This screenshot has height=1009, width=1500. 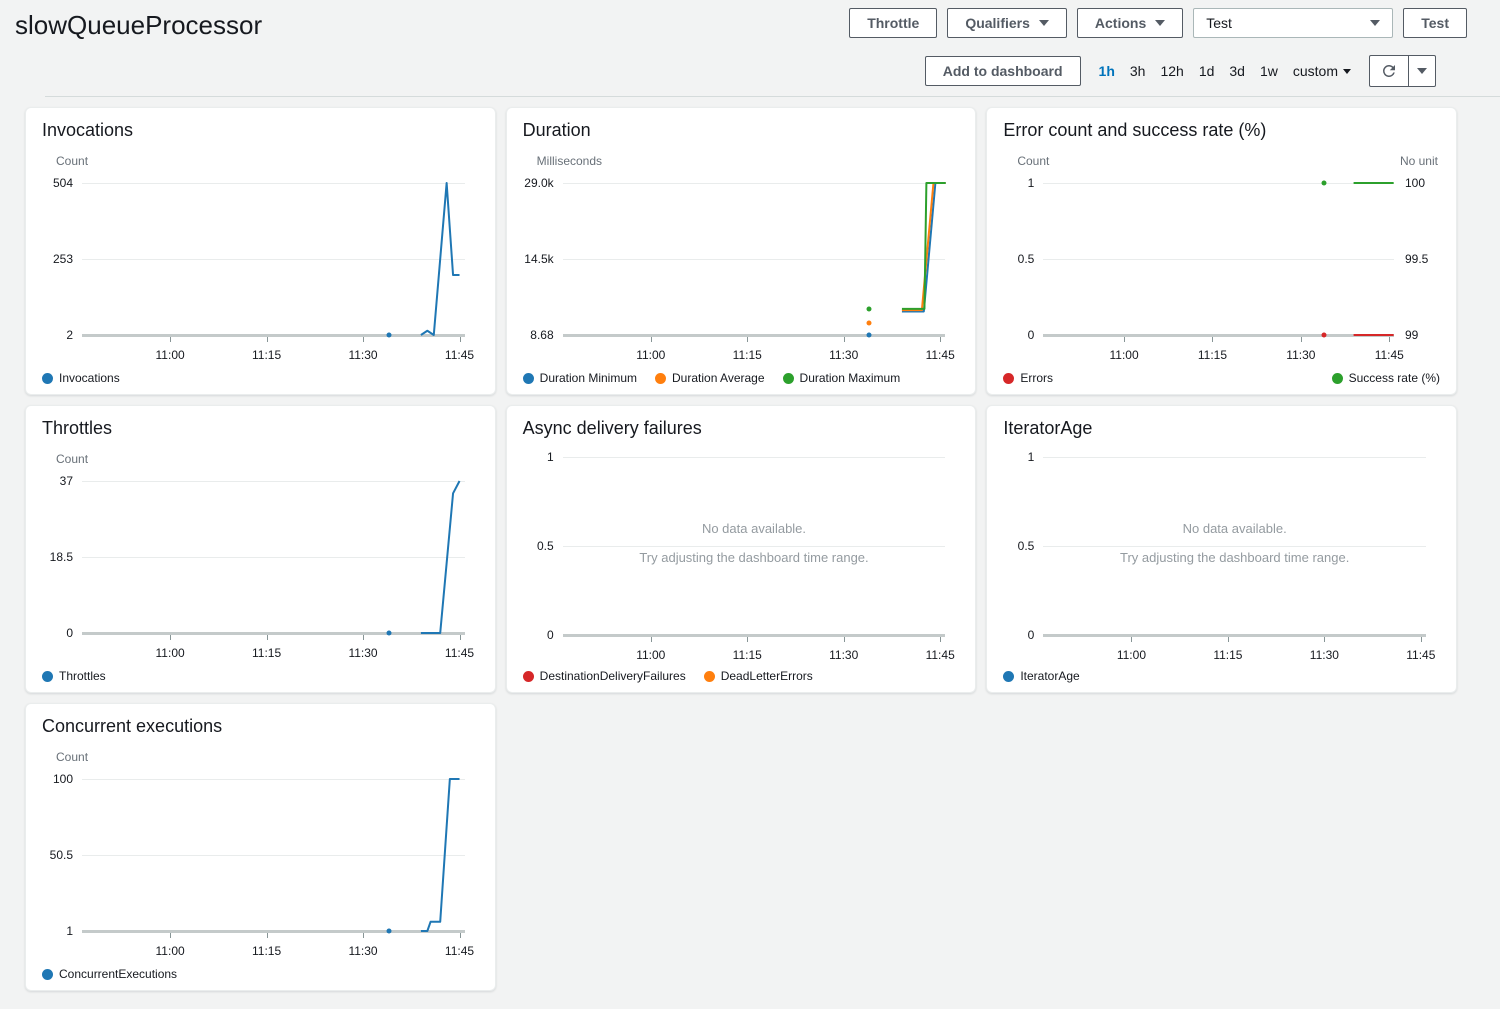 What do you see at coordinates (440, 557) in the screenshot?
I see `series-line-throttles` at bounding box center [440, 557].